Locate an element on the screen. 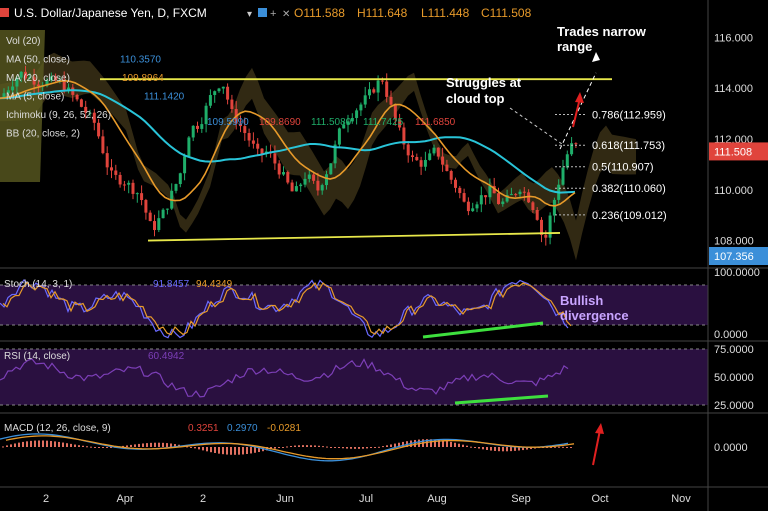 The height and width of the screenshot is (511, 768). ohlc-close: C111.508 is located at coordinates (506, 13).